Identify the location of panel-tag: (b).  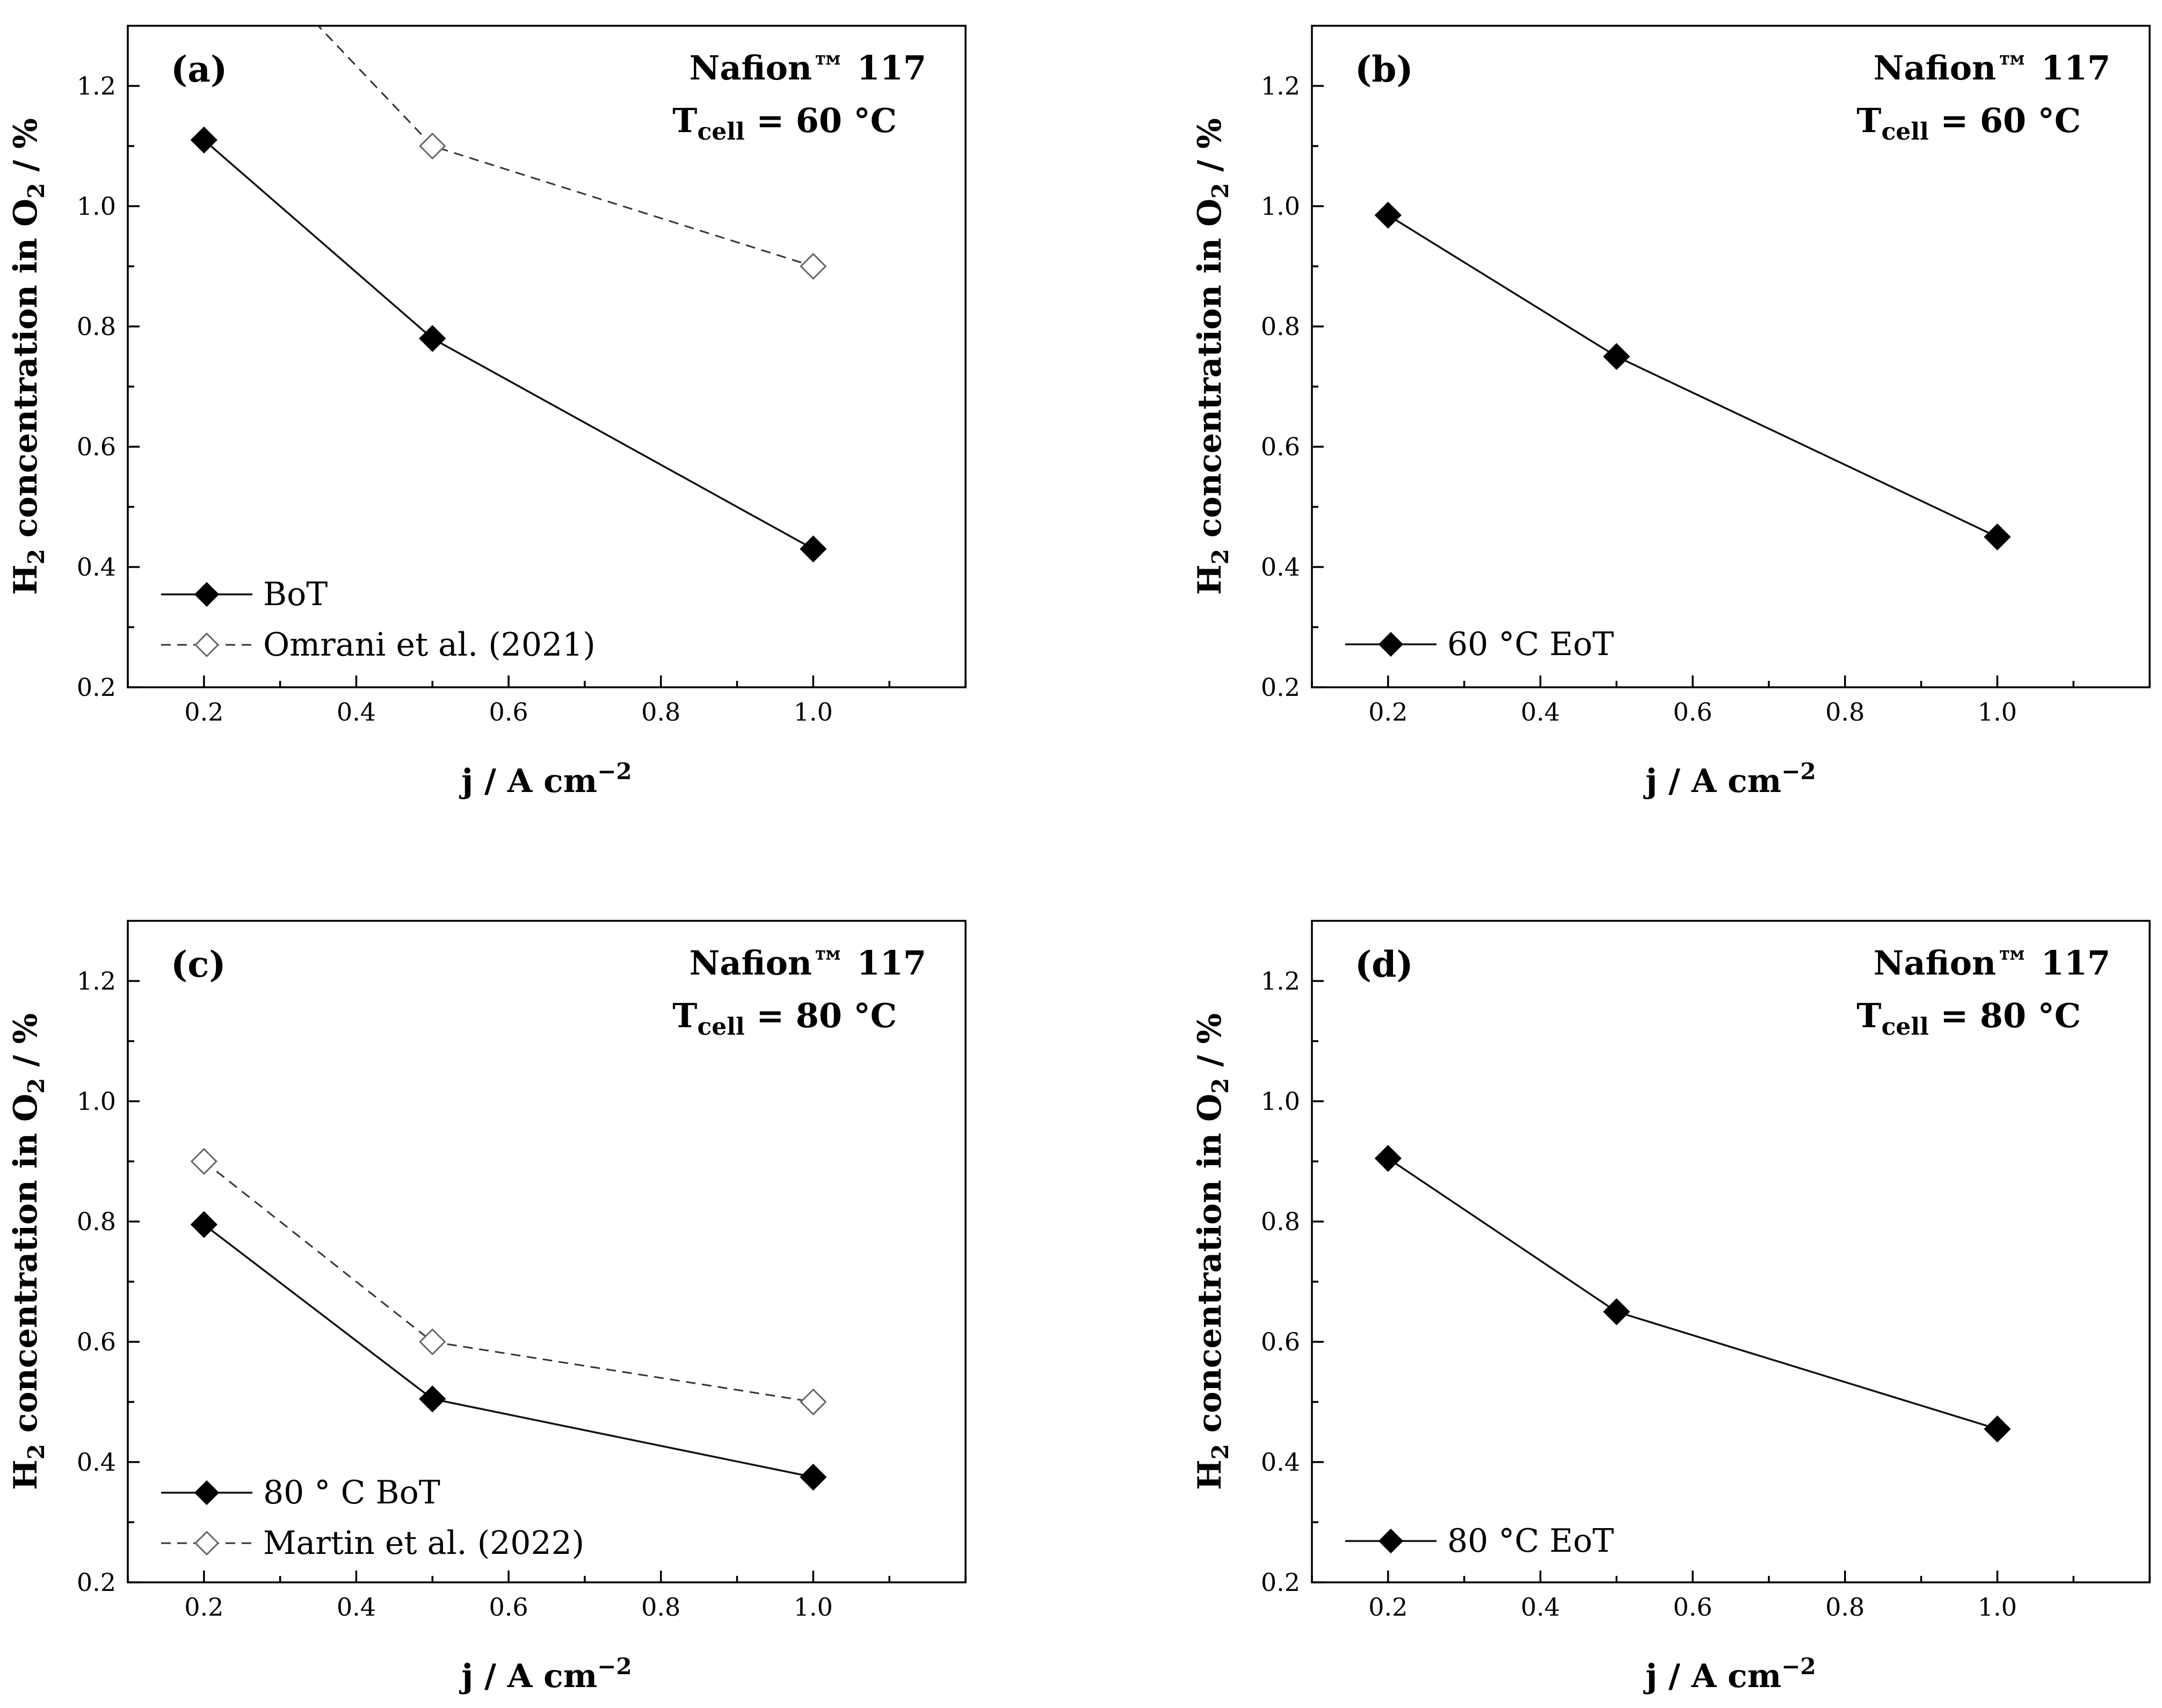
(1384, 69).